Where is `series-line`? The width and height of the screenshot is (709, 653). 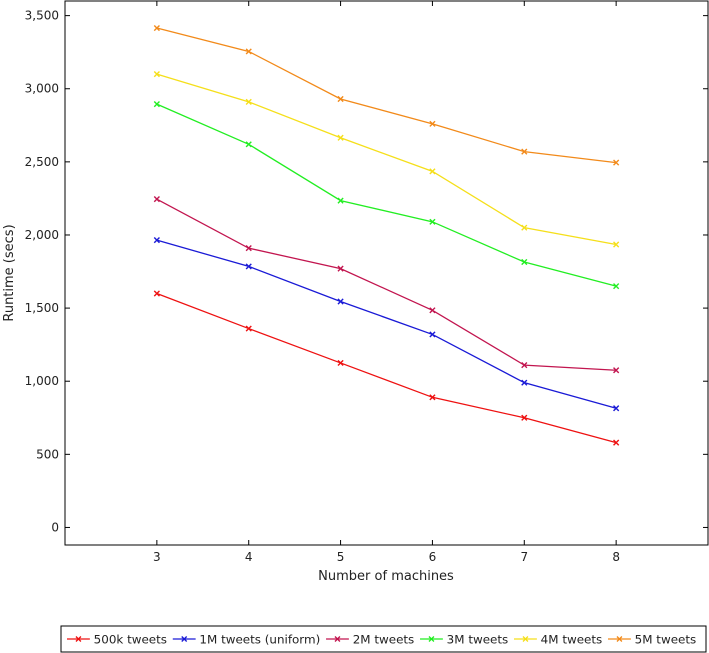 series-line is located at coordinates (386, 95).